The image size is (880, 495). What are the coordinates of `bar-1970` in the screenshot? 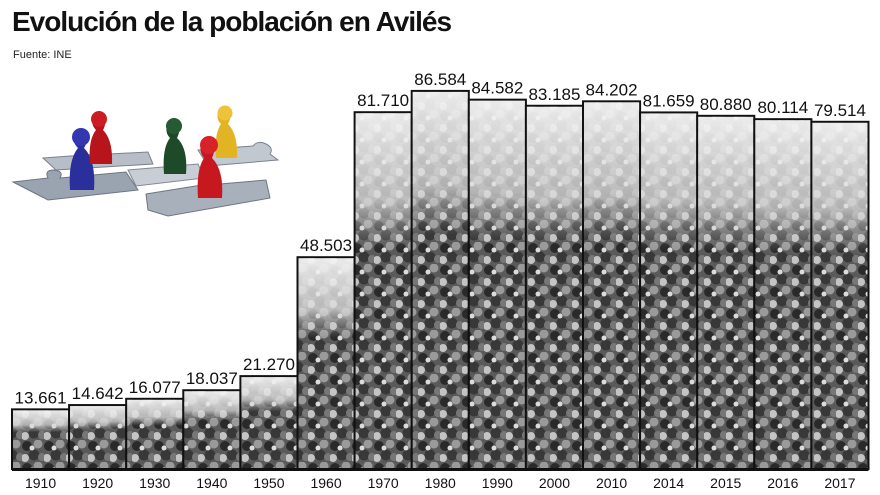 It's located at (383, 290).